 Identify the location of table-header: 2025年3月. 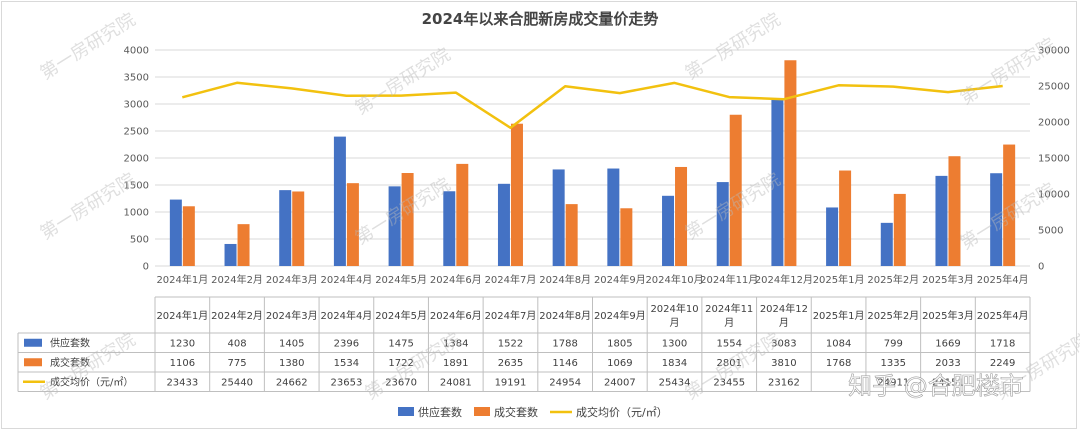
(948, 315).